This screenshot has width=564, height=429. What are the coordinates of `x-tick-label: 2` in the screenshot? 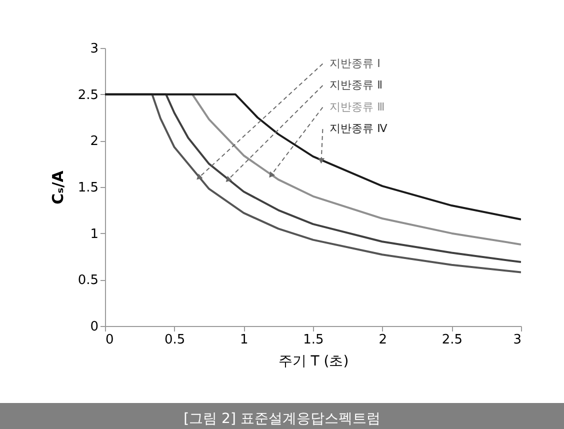 It's located at (382, 340).